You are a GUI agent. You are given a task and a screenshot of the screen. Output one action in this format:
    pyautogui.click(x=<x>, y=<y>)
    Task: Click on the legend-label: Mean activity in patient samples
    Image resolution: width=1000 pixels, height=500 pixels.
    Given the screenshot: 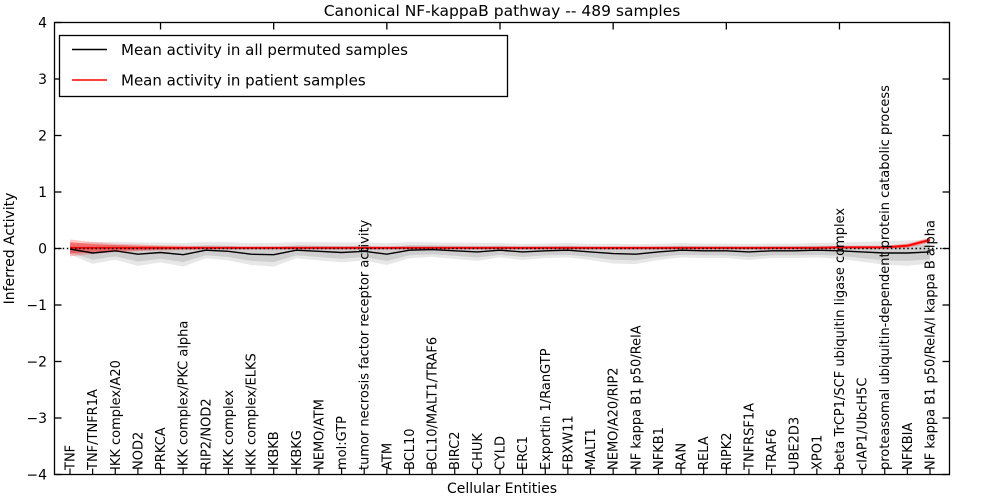 What is the action you would take?
    pyautogui.click(x=243, y=81)
    